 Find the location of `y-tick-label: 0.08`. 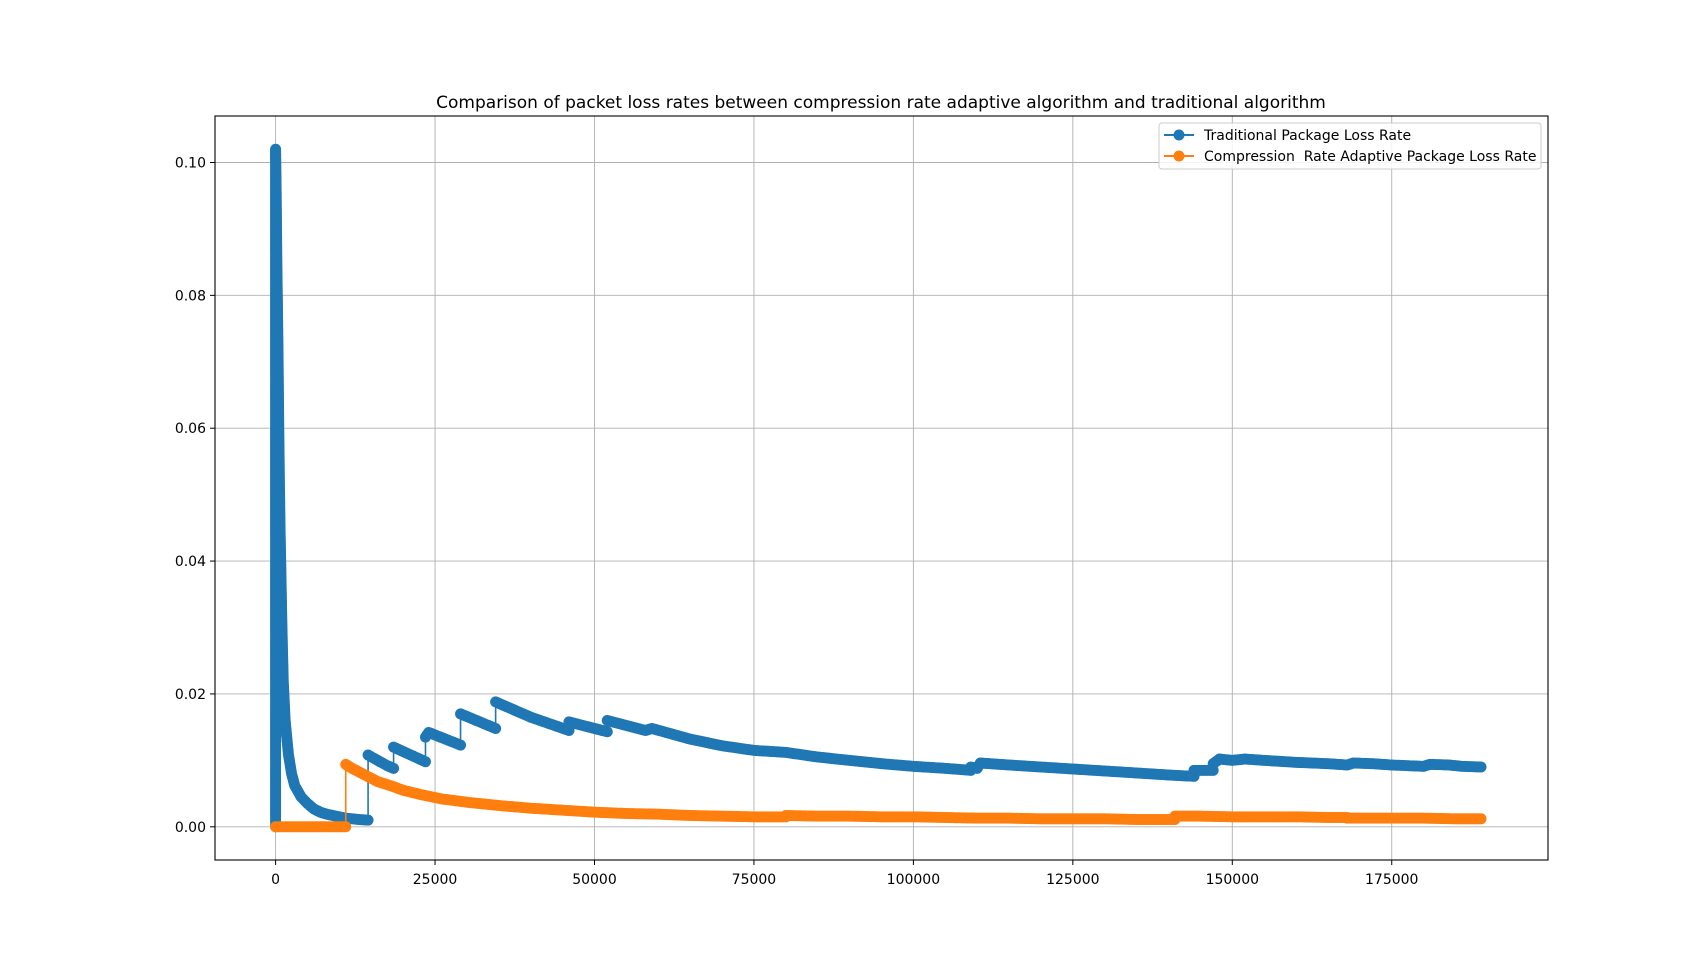

y-tick-label: 0.08 is located at coordinates (190, 296).